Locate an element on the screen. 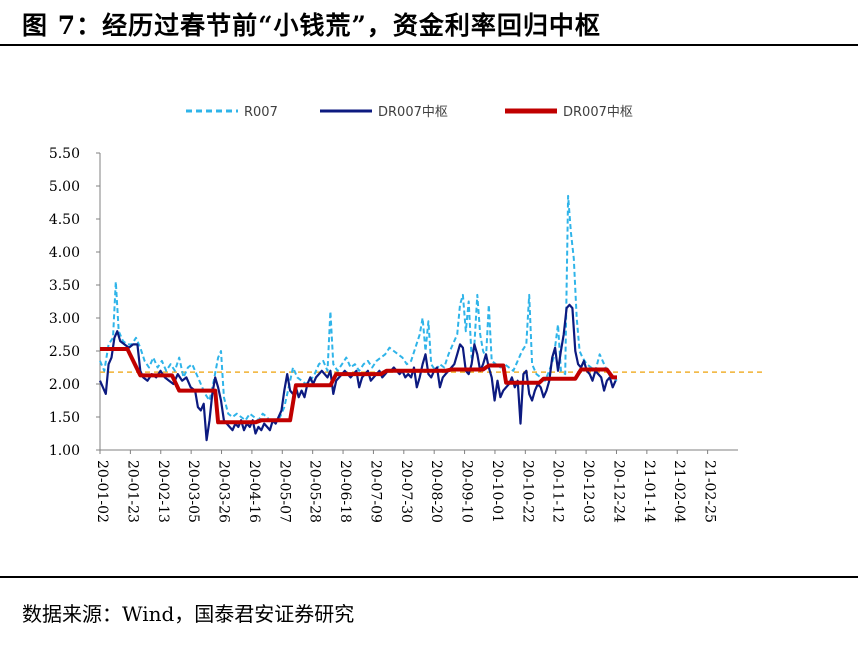  x-tick-label: 20-02-13 is located at coordinates (163, 491).